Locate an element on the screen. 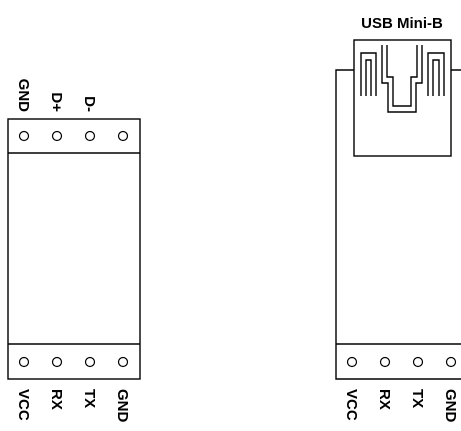 This screenshot has width=461, height=431. left-bottom-pin-gnd is located at coordinates (123, 362).